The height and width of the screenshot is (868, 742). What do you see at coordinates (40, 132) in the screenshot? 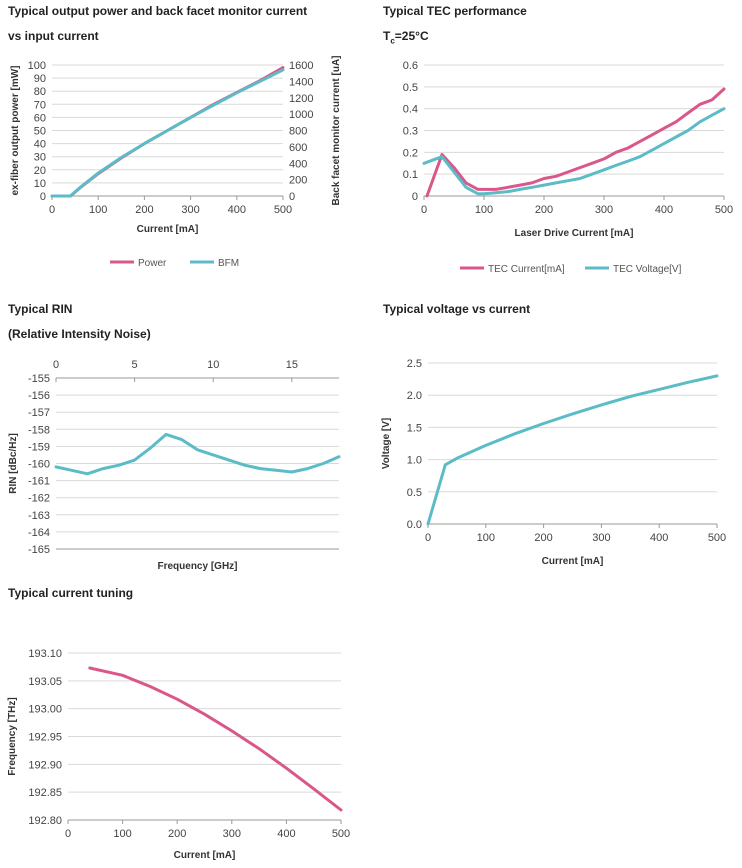
I see `power-ytick-label: 50` at bounding box center [40, 132].